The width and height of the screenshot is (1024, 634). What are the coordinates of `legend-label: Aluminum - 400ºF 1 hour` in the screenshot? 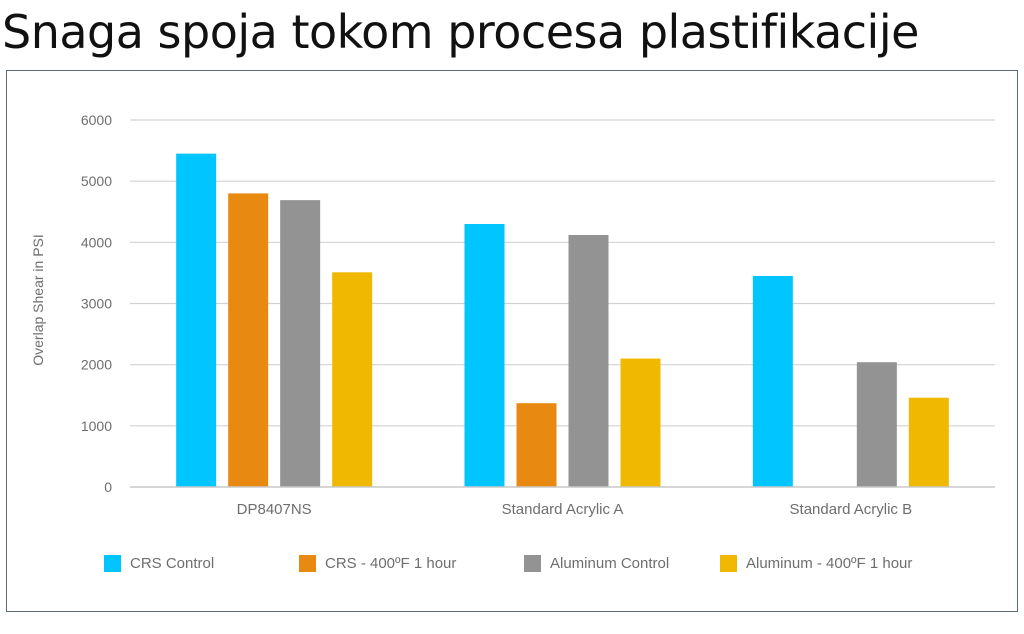 It's located at (829, 563).